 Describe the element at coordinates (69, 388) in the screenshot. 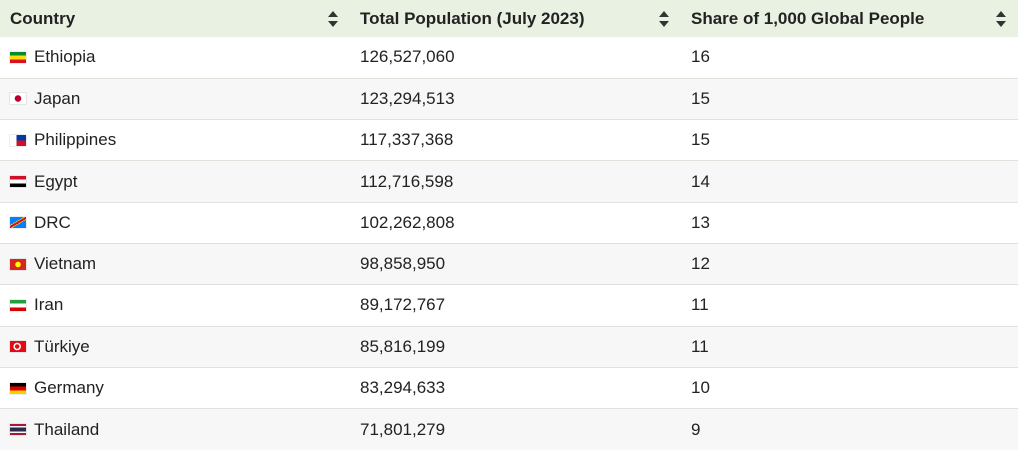

I see `country-name: Germany` at that location.